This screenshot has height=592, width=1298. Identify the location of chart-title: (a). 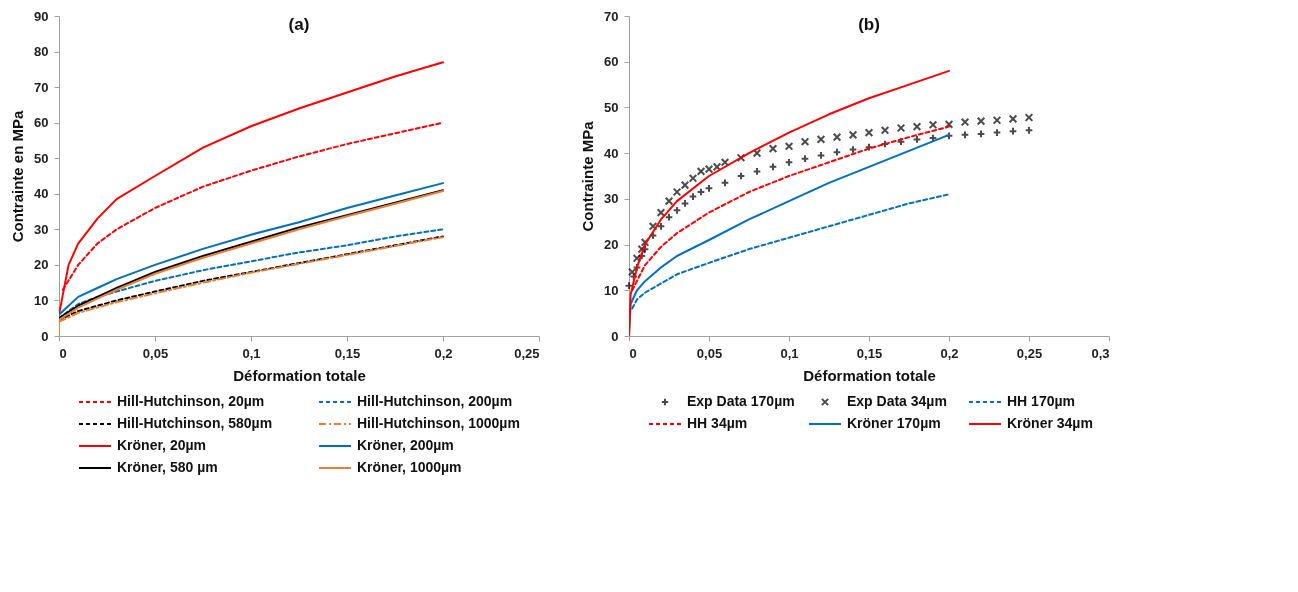
(299, 24).